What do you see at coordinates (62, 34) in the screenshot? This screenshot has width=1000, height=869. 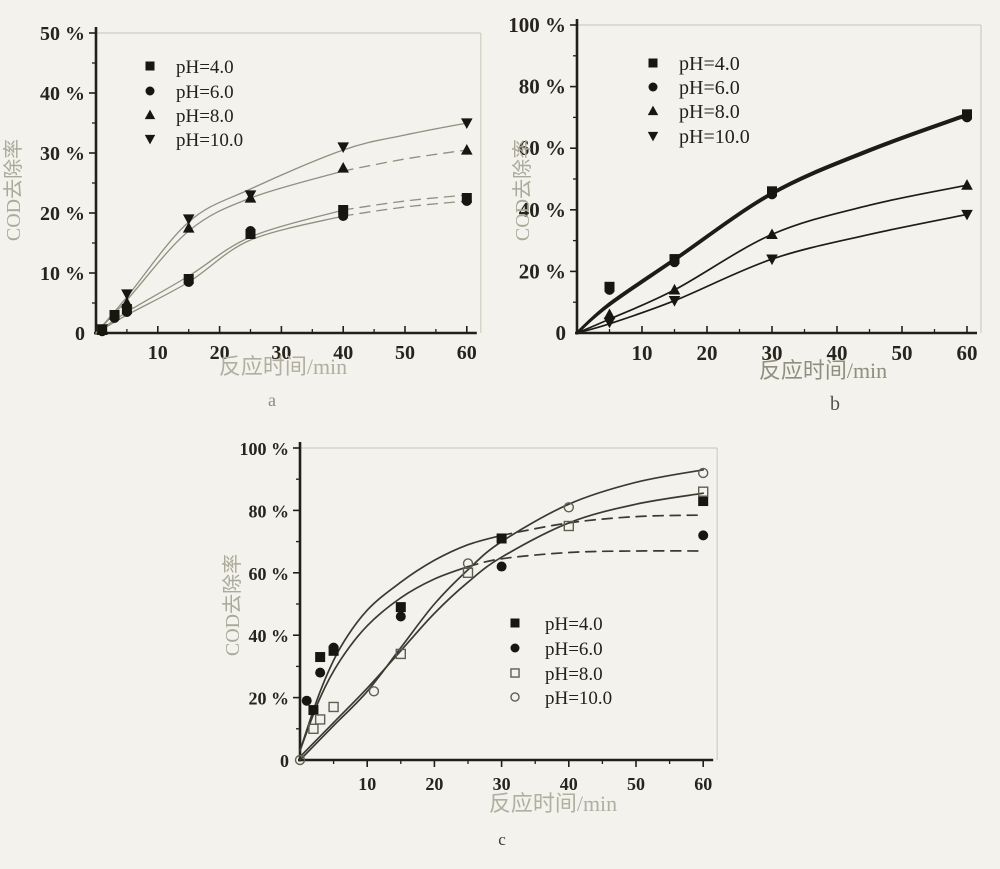 I see `y-tick-label: 50 %` at bounding box center [62, 34].